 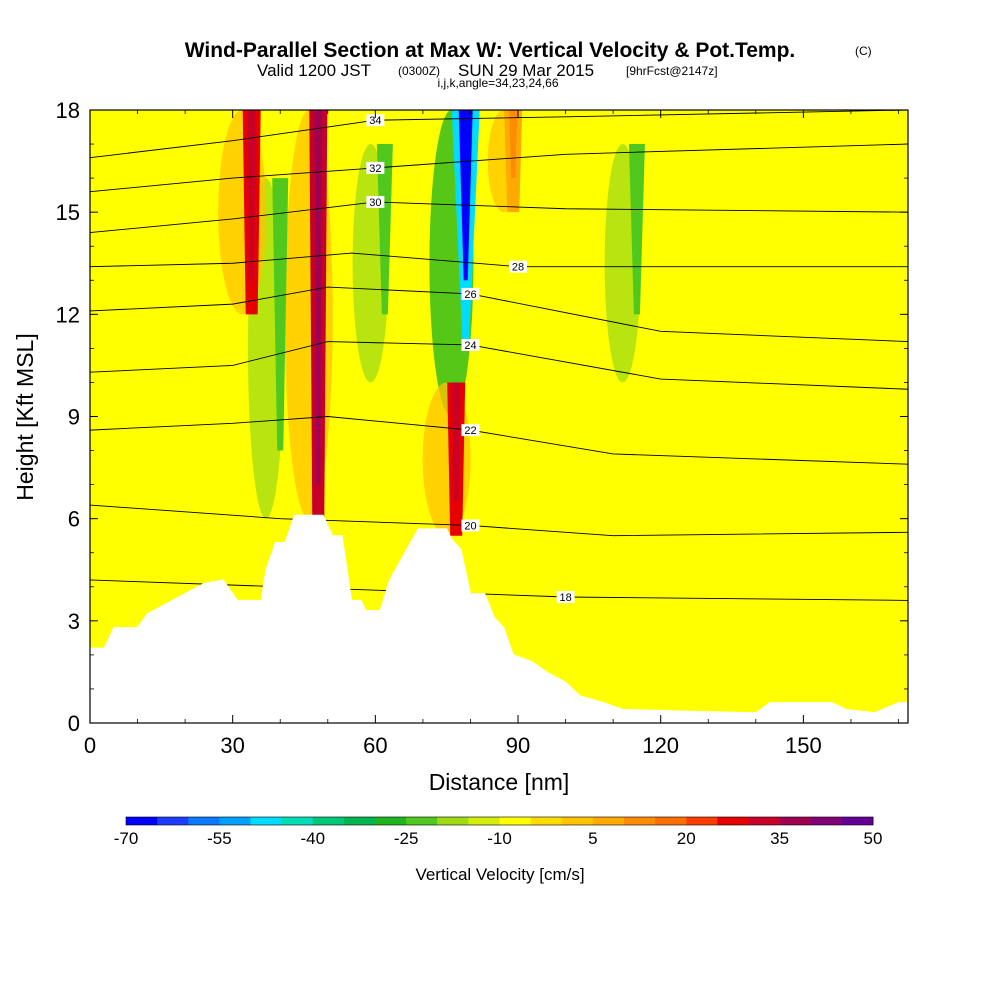 I want to click on subtitle-date: SUN 29 Mar 2015, so click(x=526, y=70).